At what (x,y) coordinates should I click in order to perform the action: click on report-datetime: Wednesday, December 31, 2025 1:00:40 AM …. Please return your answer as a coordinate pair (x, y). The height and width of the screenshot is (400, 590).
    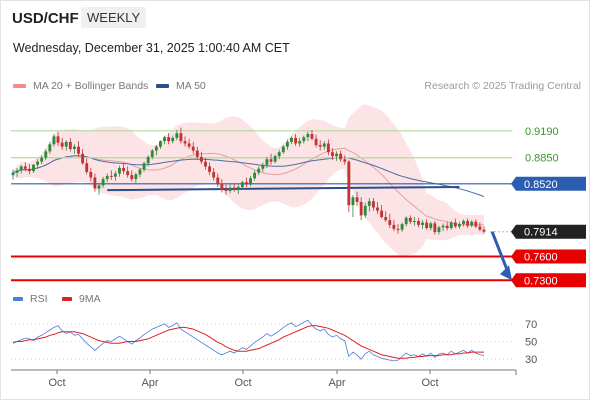
    Looking at the image, I should click on (151, 48).